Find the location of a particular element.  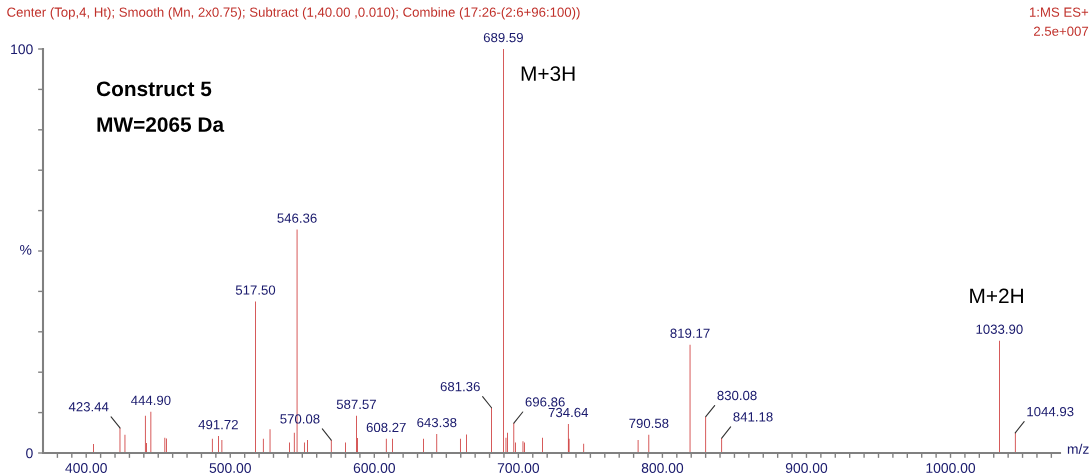

annotation: 444.90 is located at coordinates (151, 400).